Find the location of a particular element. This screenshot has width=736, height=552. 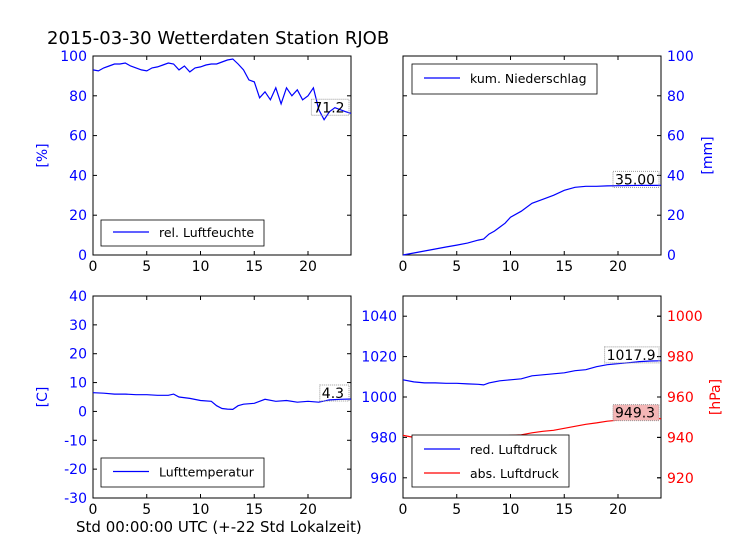

end-value-label: 949.3 is located at coordinates (635, 414).